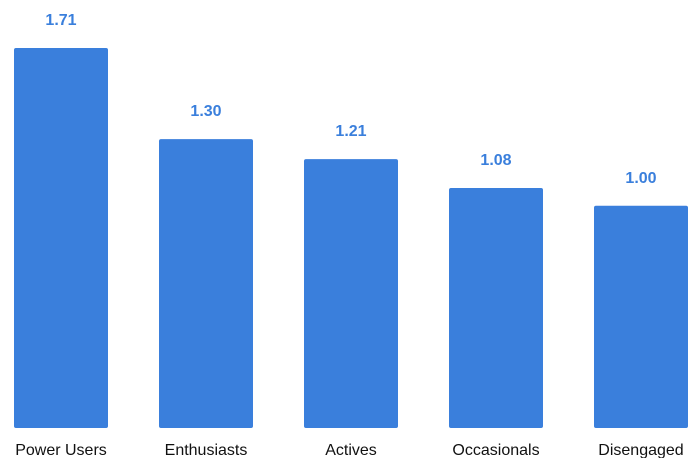 The height and width of the screenshot is (458, 689). I want to click on category-label-0: Power Users, so click(61, 450).